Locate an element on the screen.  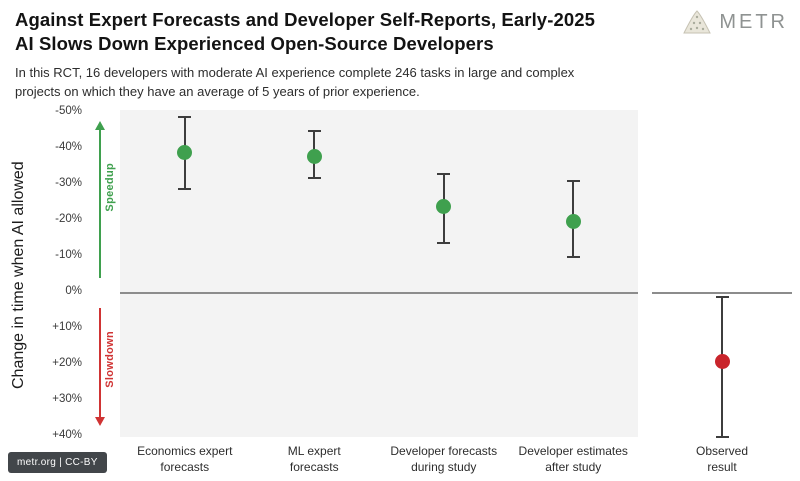
slowdown-label: Slowdown is located at coordinates (110, 359).